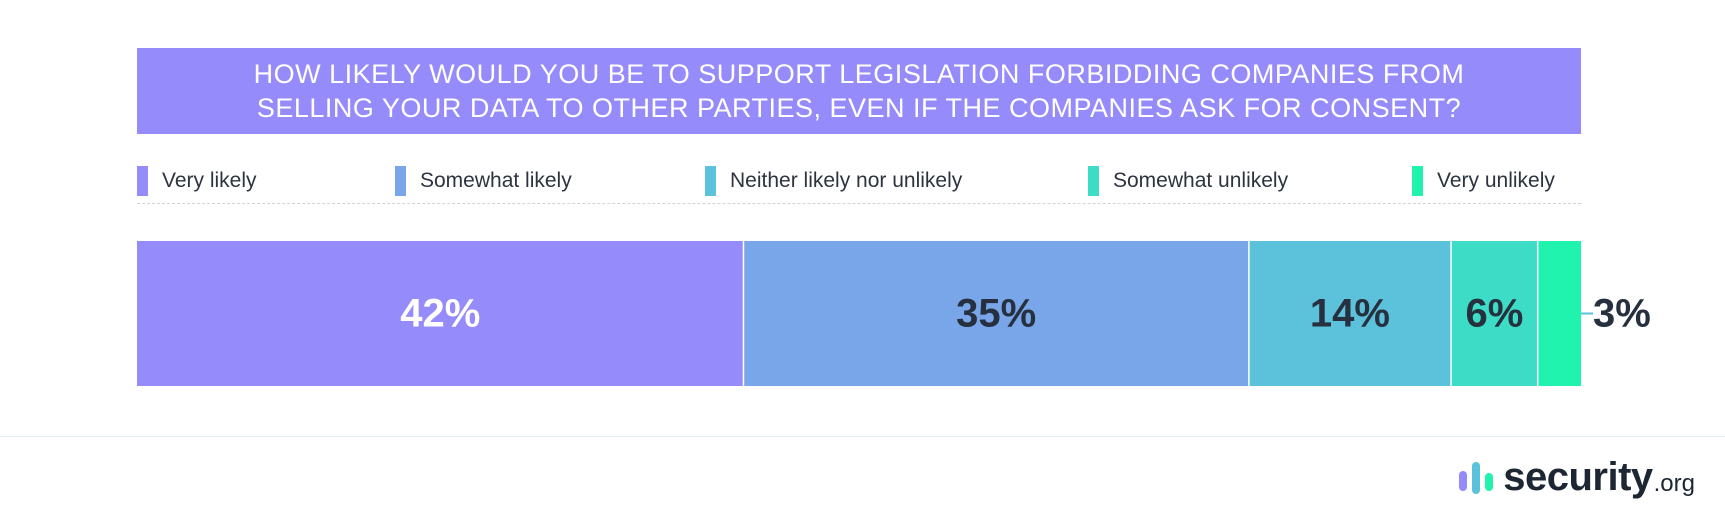  Describe the element at coordinates (846, 180) in the screenshot. I see `legend-label: Neither likely nor unlikely` at that location.